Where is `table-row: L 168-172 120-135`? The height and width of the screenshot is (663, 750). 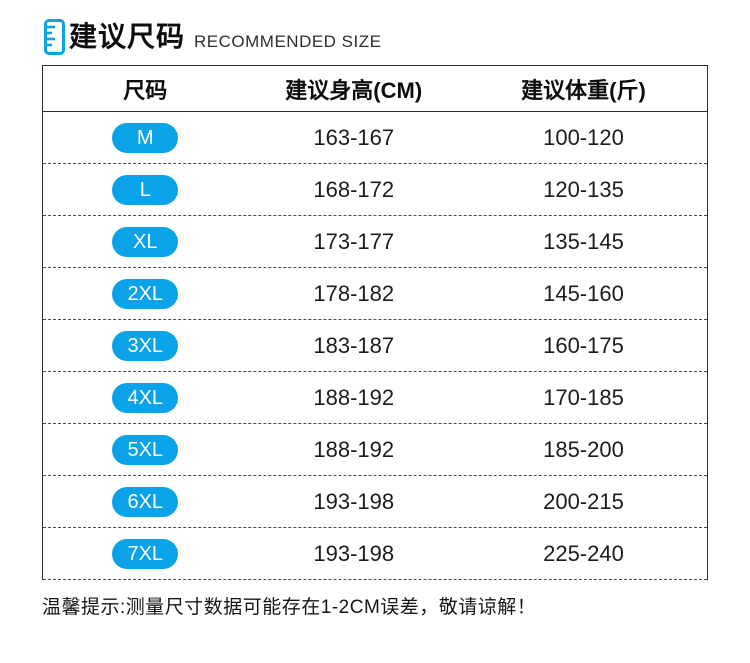 table-row: L 168-172 120-135 is located at coordinates (375, 190).